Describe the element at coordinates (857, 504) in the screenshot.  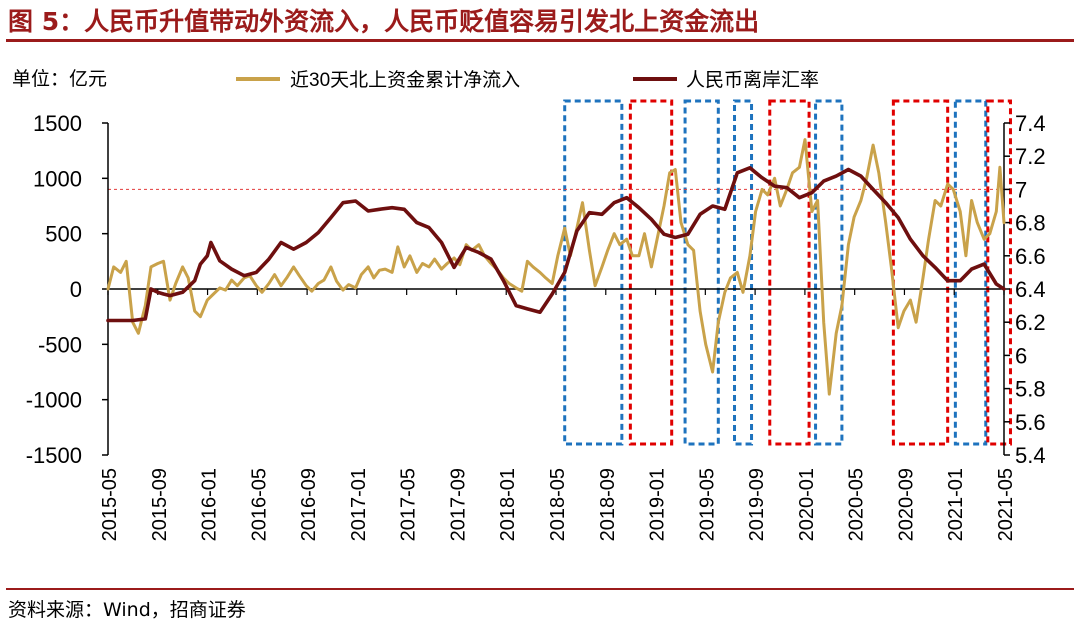
I see `x-tick-label: 2020-05` at that location.